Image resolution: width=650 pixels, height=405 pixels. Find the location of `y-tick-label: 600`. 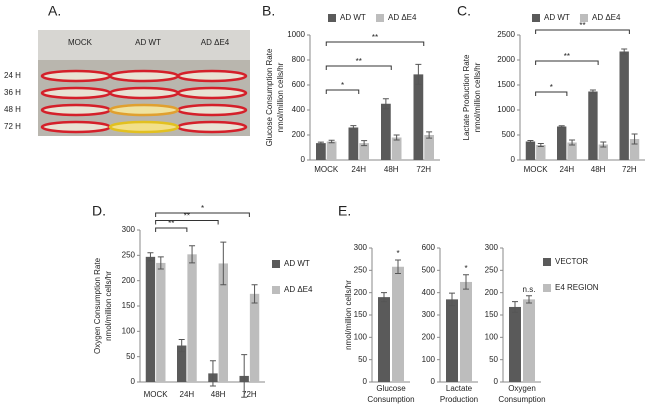

y-tick-label: 600 is located at coordinates (429, 247).